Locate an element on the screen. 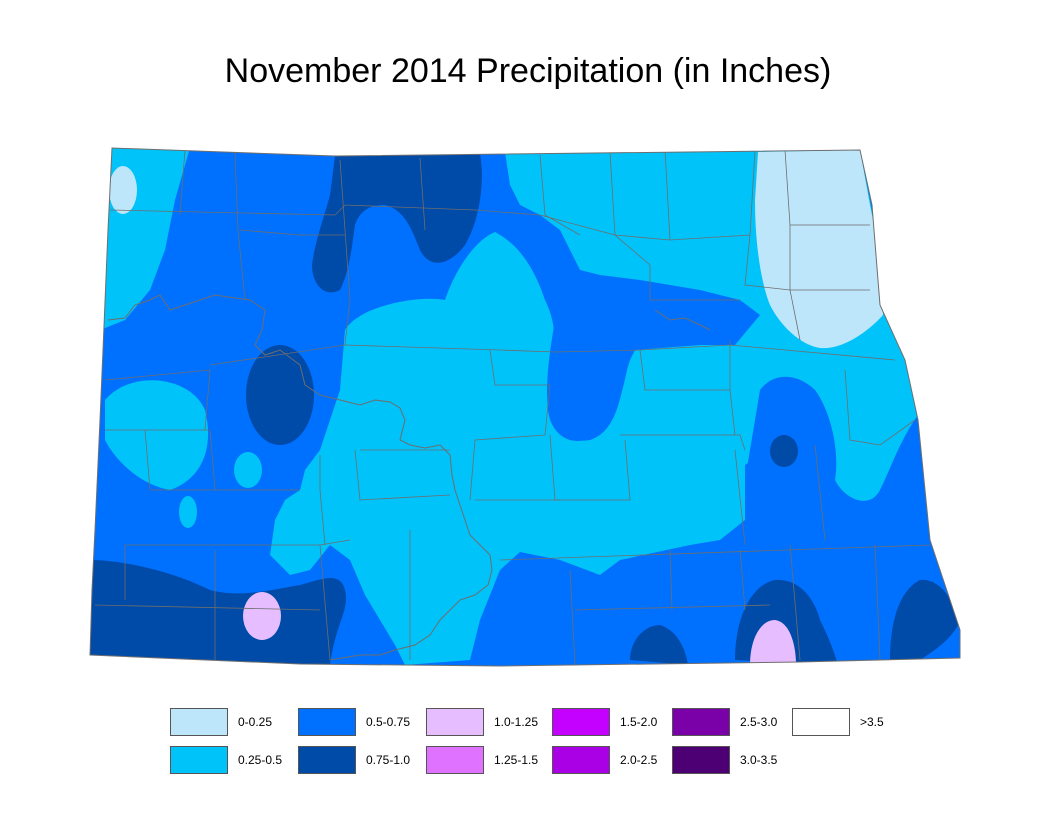 The height and width of the screenshot is (816, 1056). legend-label: 1.5-2.0 is located at coordinates (639, 722).